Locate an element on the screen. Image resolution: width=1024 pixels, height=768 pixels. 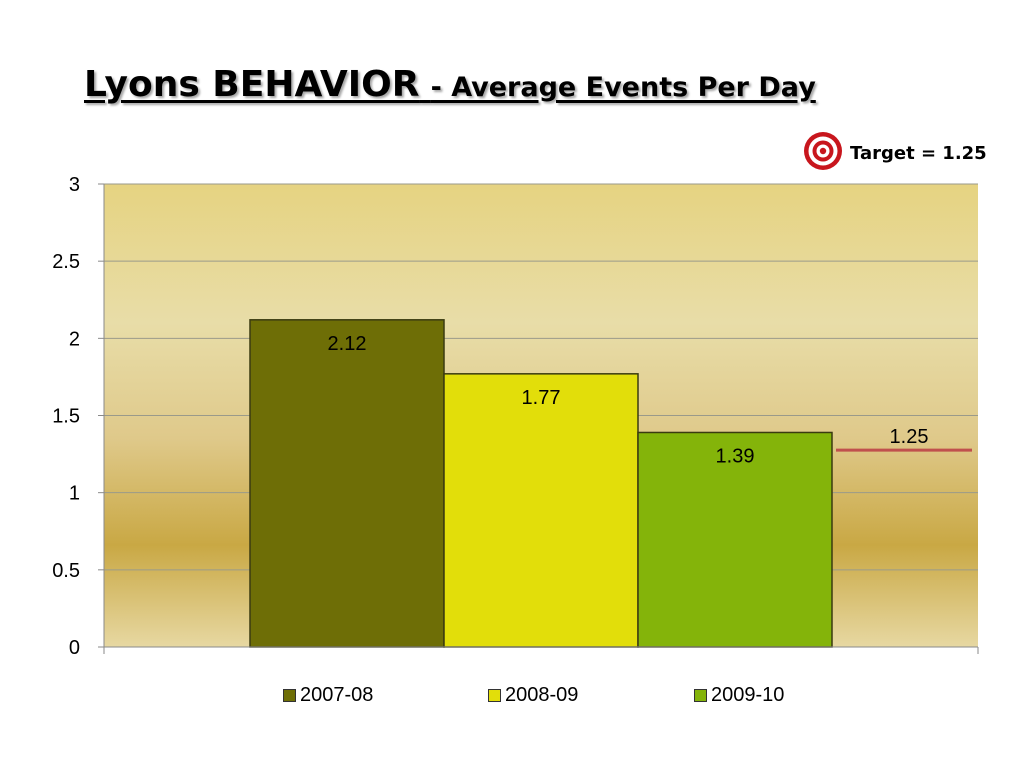
target-note: Target = 1.25 is located at coordinates (894, 153).